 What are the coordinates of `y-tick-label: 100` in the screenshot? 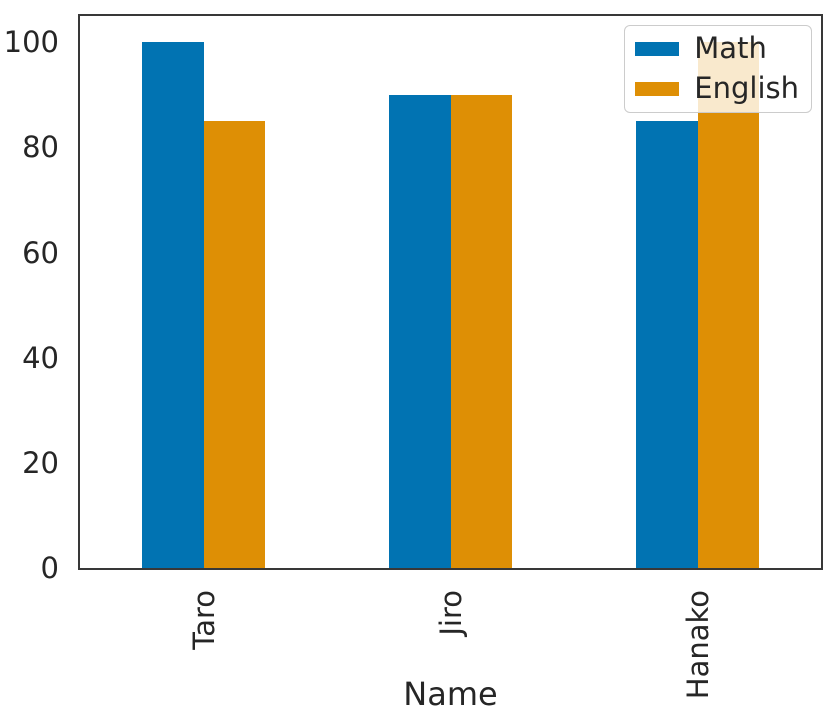 It's located at (31, 42).